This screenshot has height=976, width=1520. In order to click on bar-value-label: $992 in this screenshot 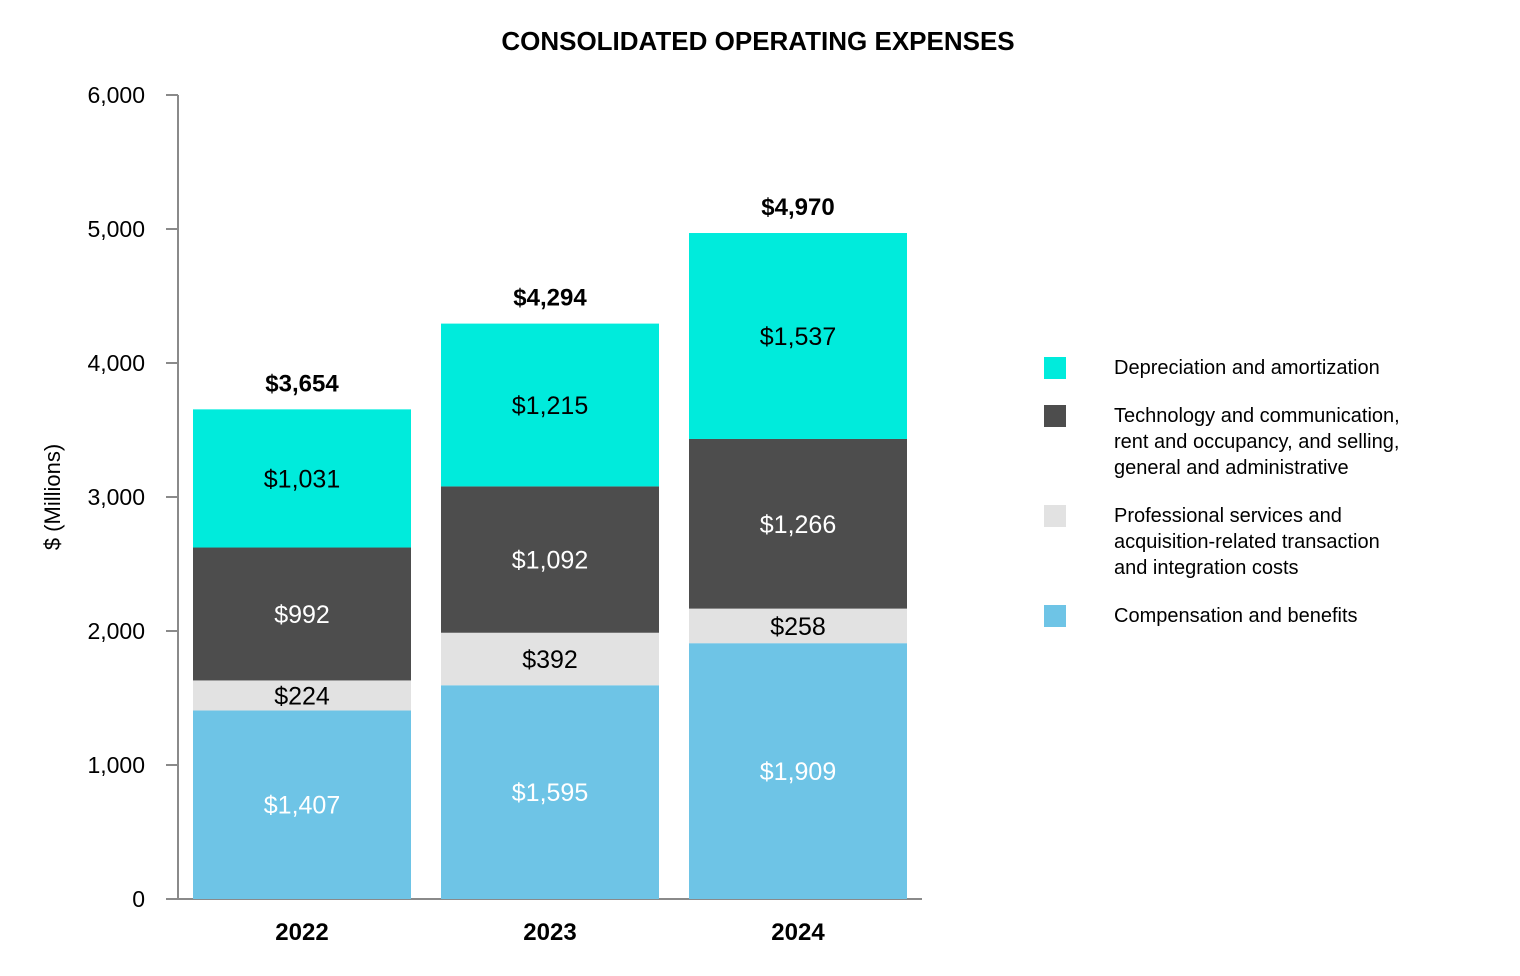, I will do `click(302, 615)`.